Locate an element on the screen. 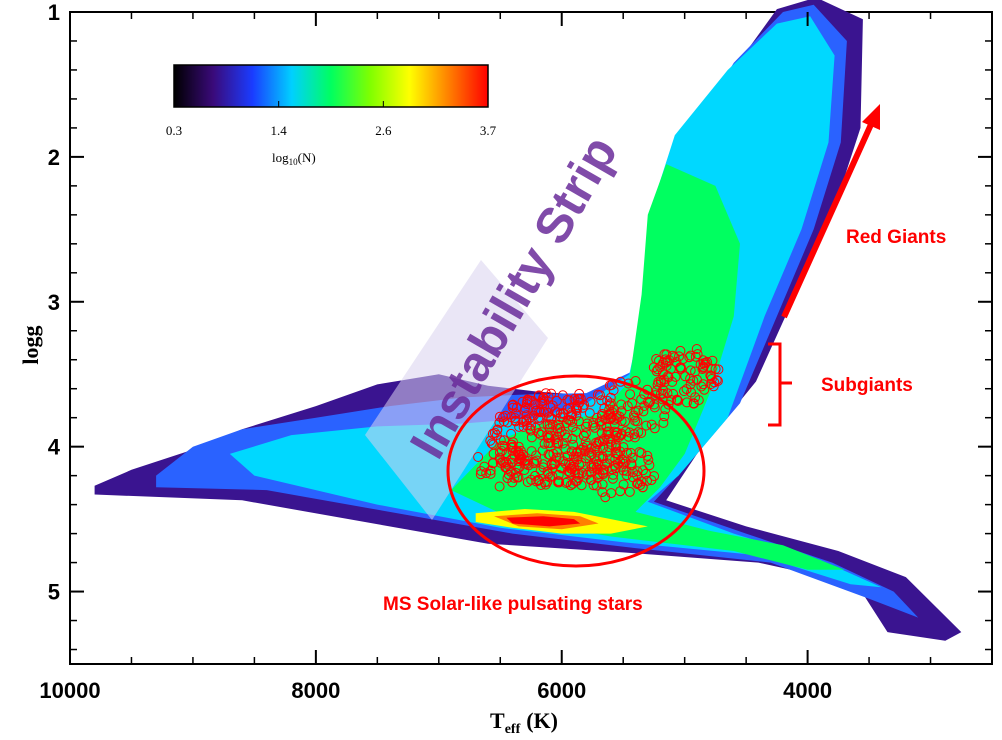 This screenshot has width=1002, height=740. ms-solar-like-label: MS Solar-like pulsating stars is located at coordinates (513, 604).